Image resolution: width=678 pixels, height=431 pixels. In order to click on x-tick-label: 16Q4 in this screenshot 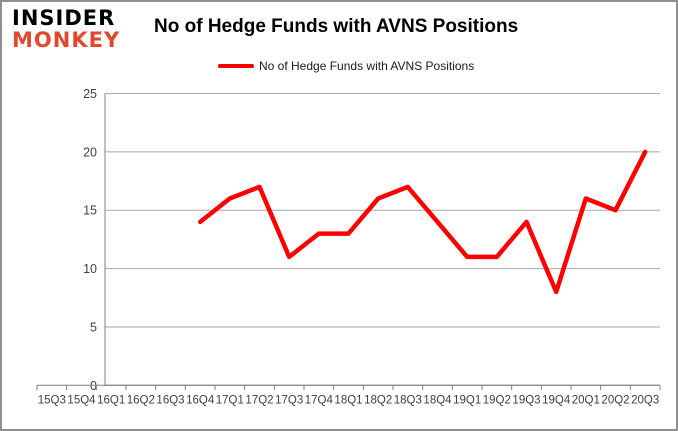, I will do `click(200, 400)`.